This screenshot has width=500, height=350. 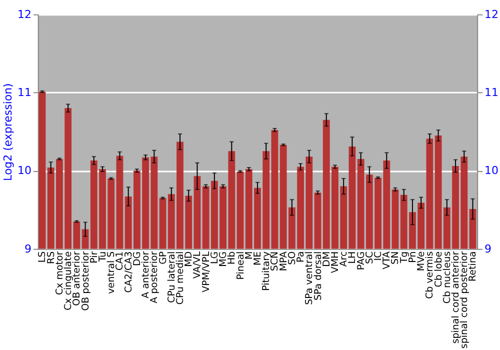 What do you see at coordinates (51, 257) in the screenshot?
I see `x-tick-label: RS` at bounding box center [51, 257].